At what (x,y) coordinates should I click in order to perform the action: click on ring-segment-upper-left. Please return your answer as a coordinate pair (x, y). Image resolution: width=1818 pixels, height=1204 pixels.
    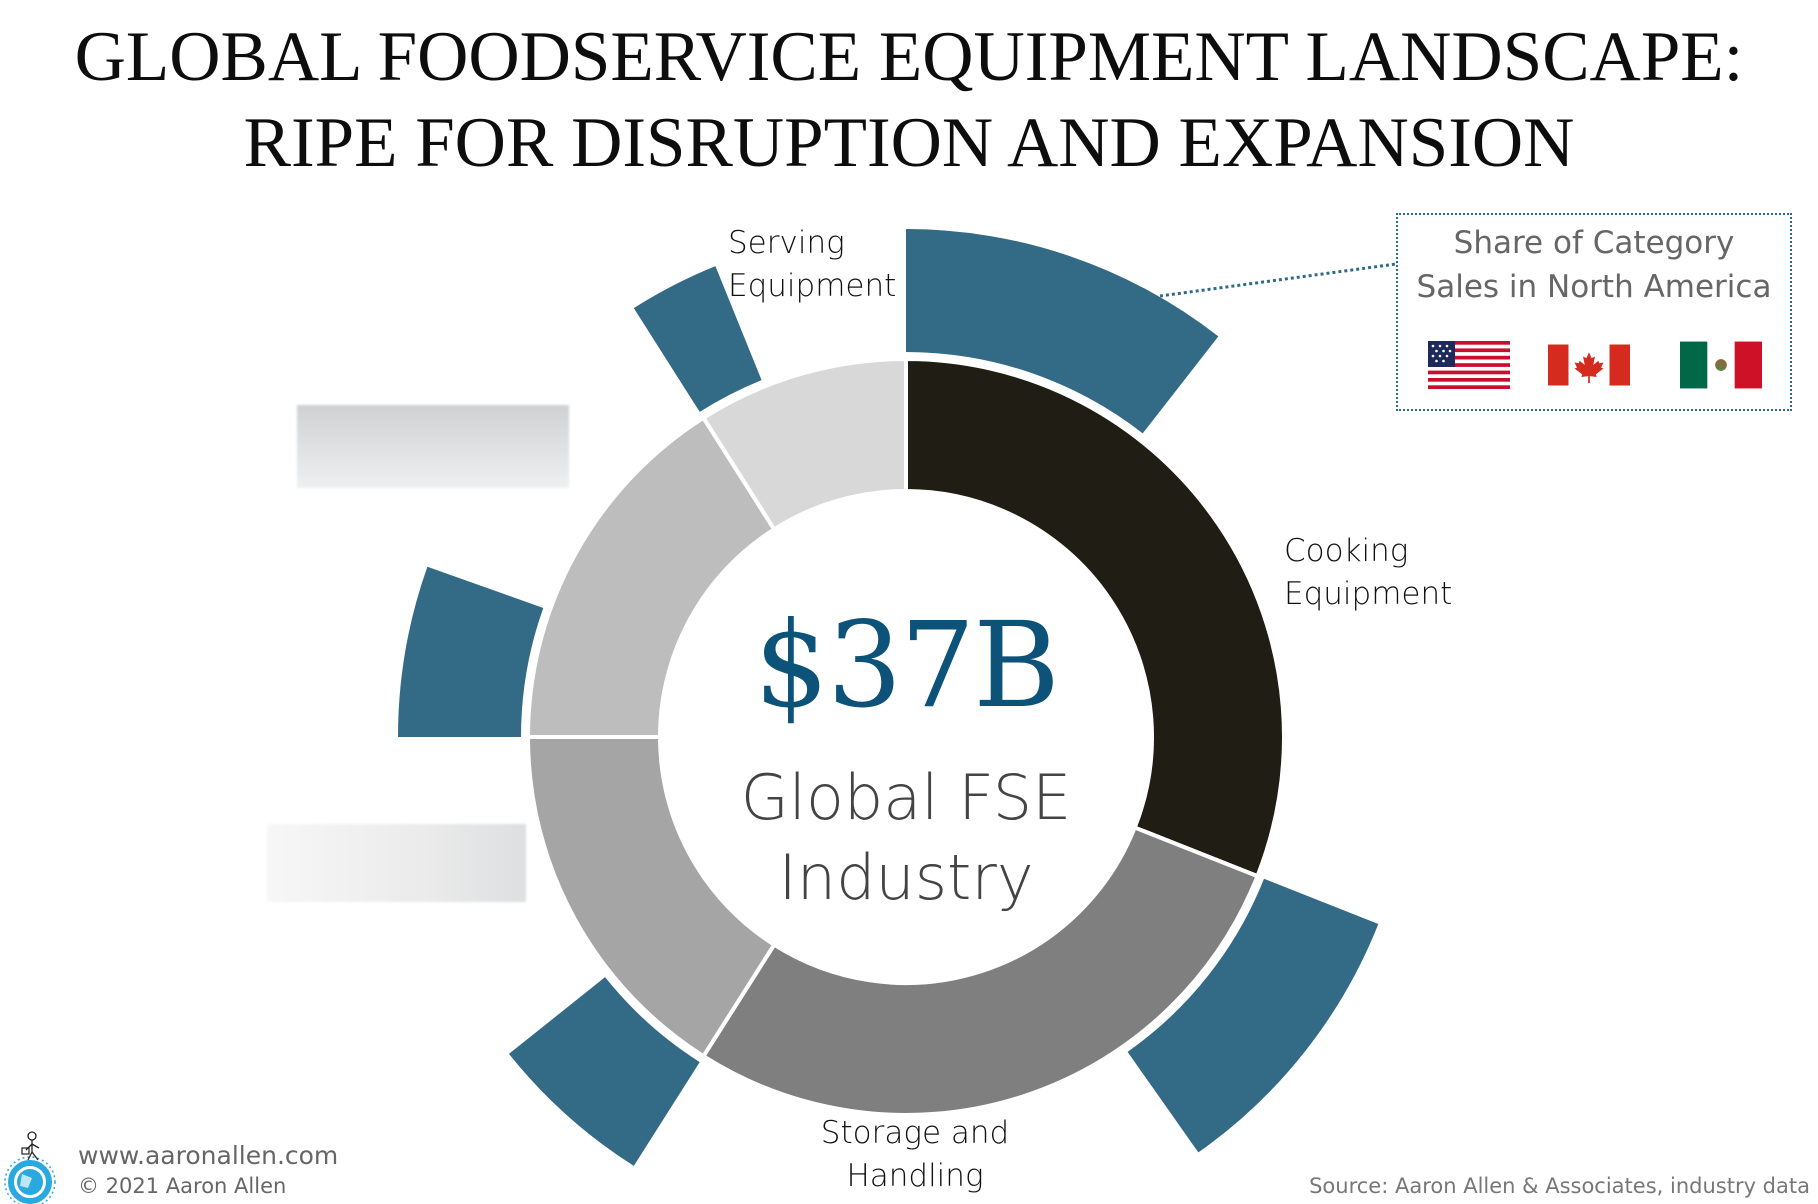
    Looking at the image, I should click on (651, 577).